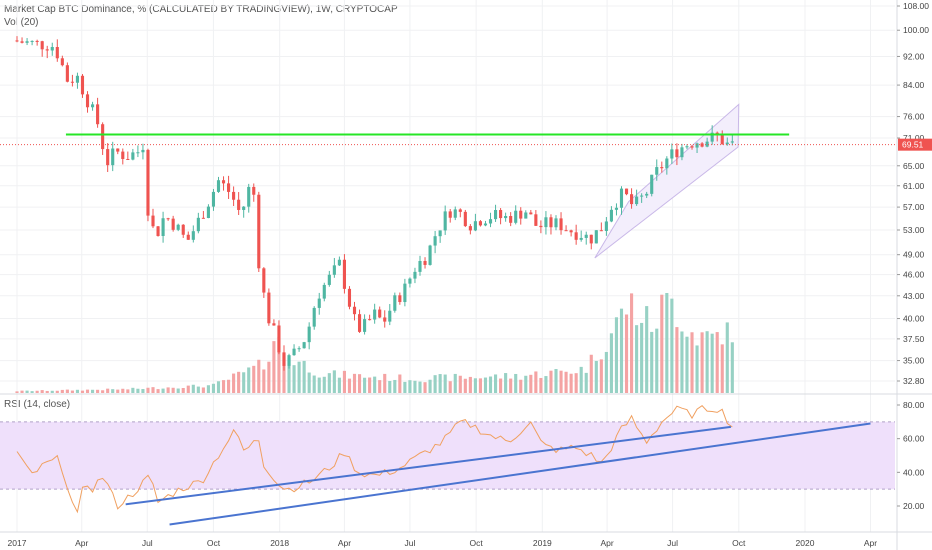 The image size is (932, 550). What do you see at coordinates (914, 138) in the screenshot?
I see `y-tick-label: 71.00` at bounding box center [914, 138].